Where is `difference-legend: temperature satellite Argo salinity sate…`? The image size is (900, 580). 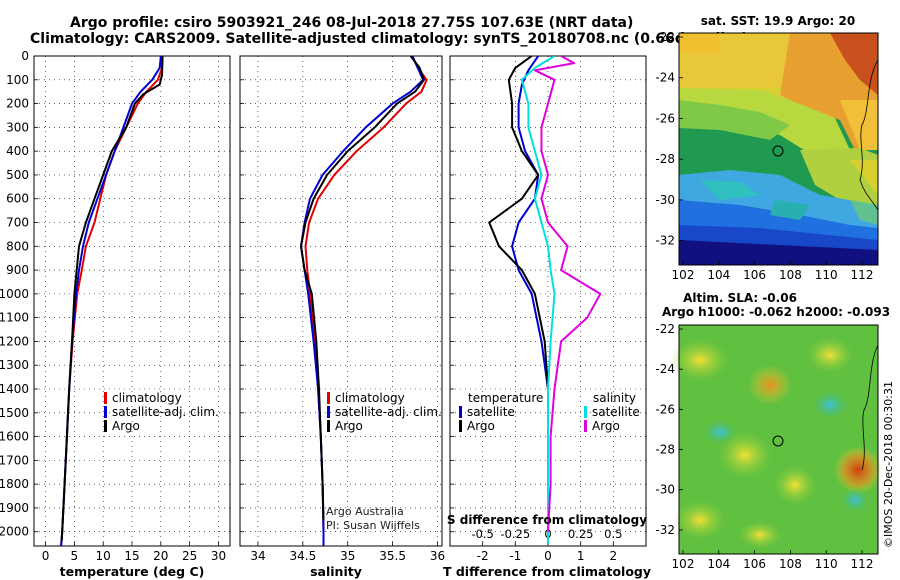
difference-legend: temperature satellite Argo salinity sate… is located at coordinates (549, 412).